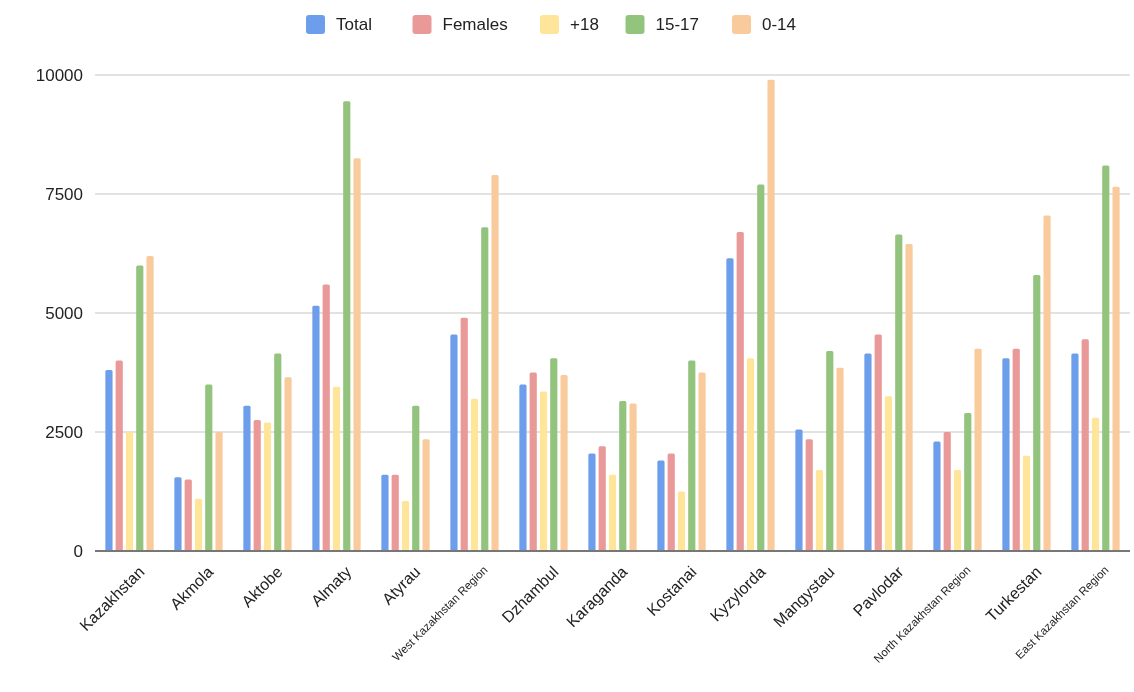  Describe the element at coordinates (64, 432) in the screenshot. I see `y-tick-label: 2500` at that location.